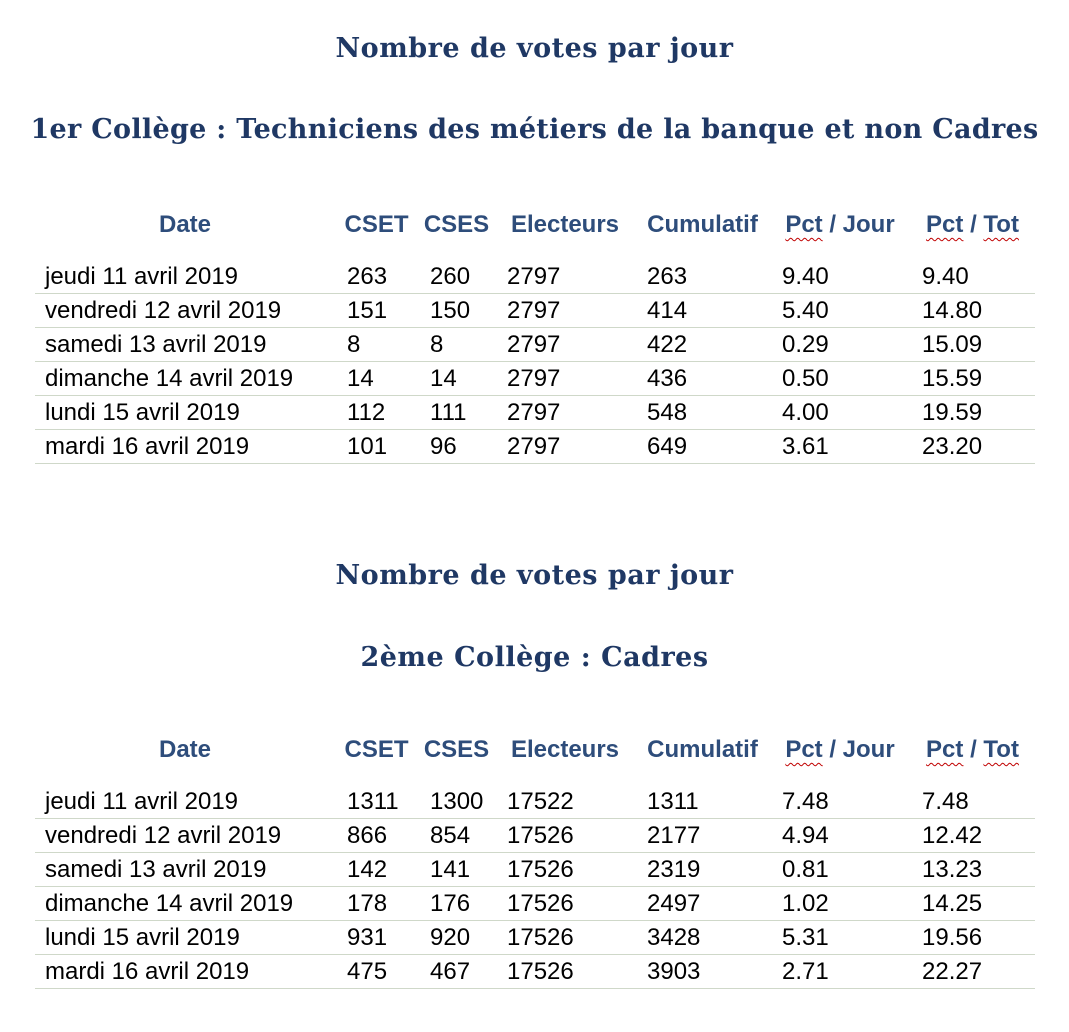 This screenshot has height=1032, width=1069. Describe the element at coordinates (534, 657) in the screenshot. I see `section2-subtitle: 2ème Collège : Cadres` at that location.